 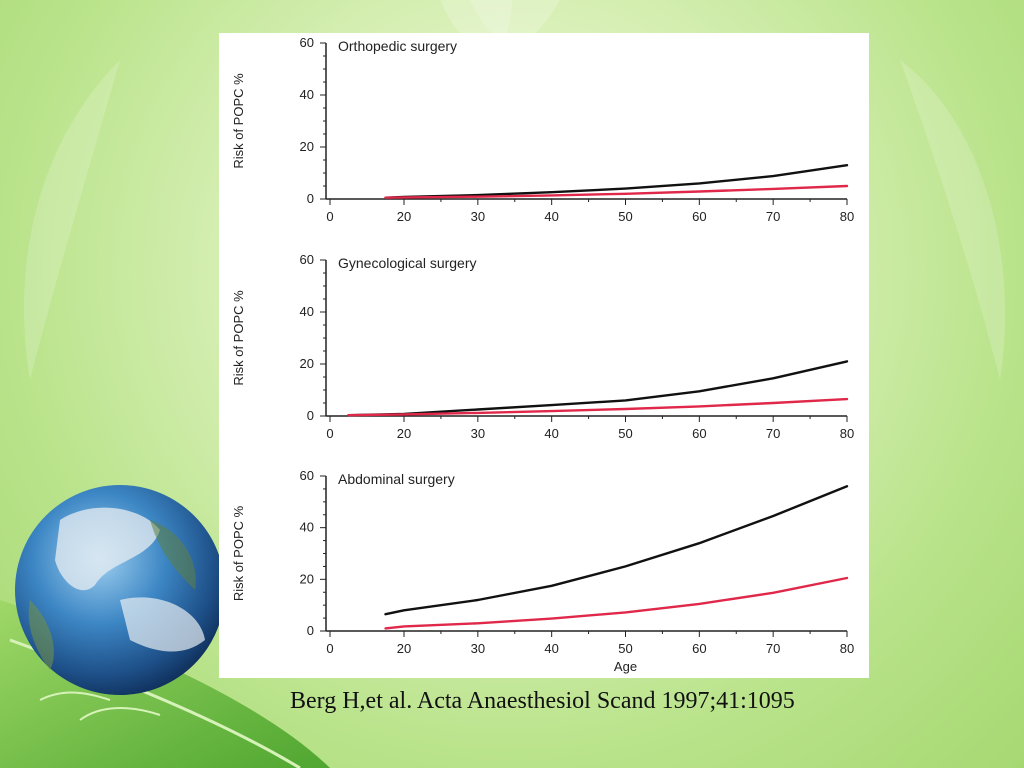 I want to click on chart-title: Abdominal surgery, so click(x=396, y=479).